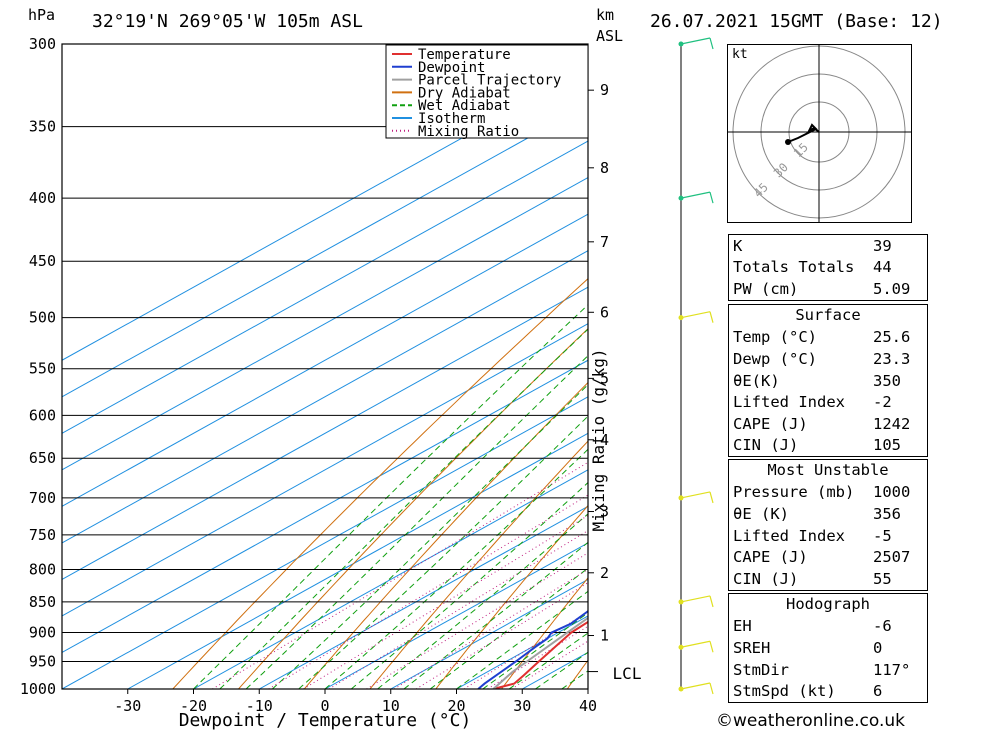 This screenshot has width=1000, height=733. Describe the element at coordinates (42, 44) in the screenshot. I see `pressure-tick-label: 300` at that location.